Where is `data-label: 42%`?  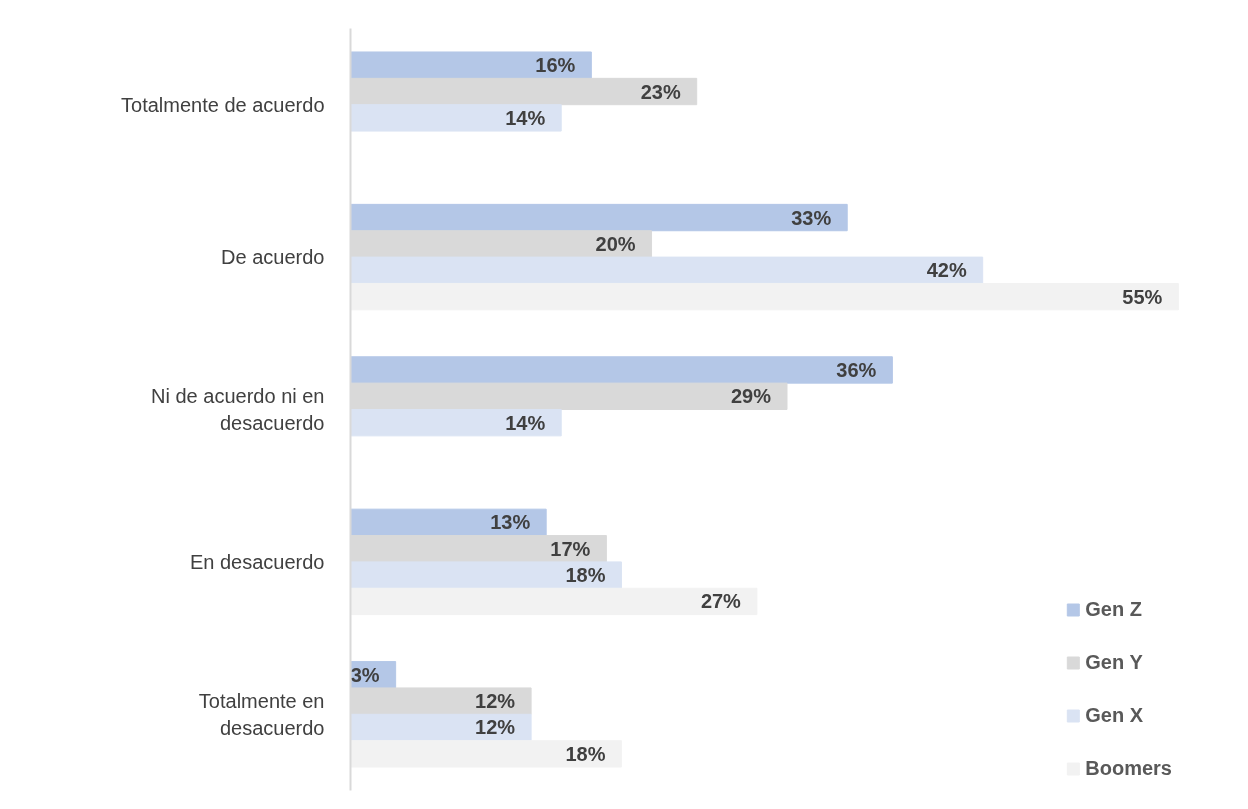 data-label: 42% is located at coordinates (946, 270).